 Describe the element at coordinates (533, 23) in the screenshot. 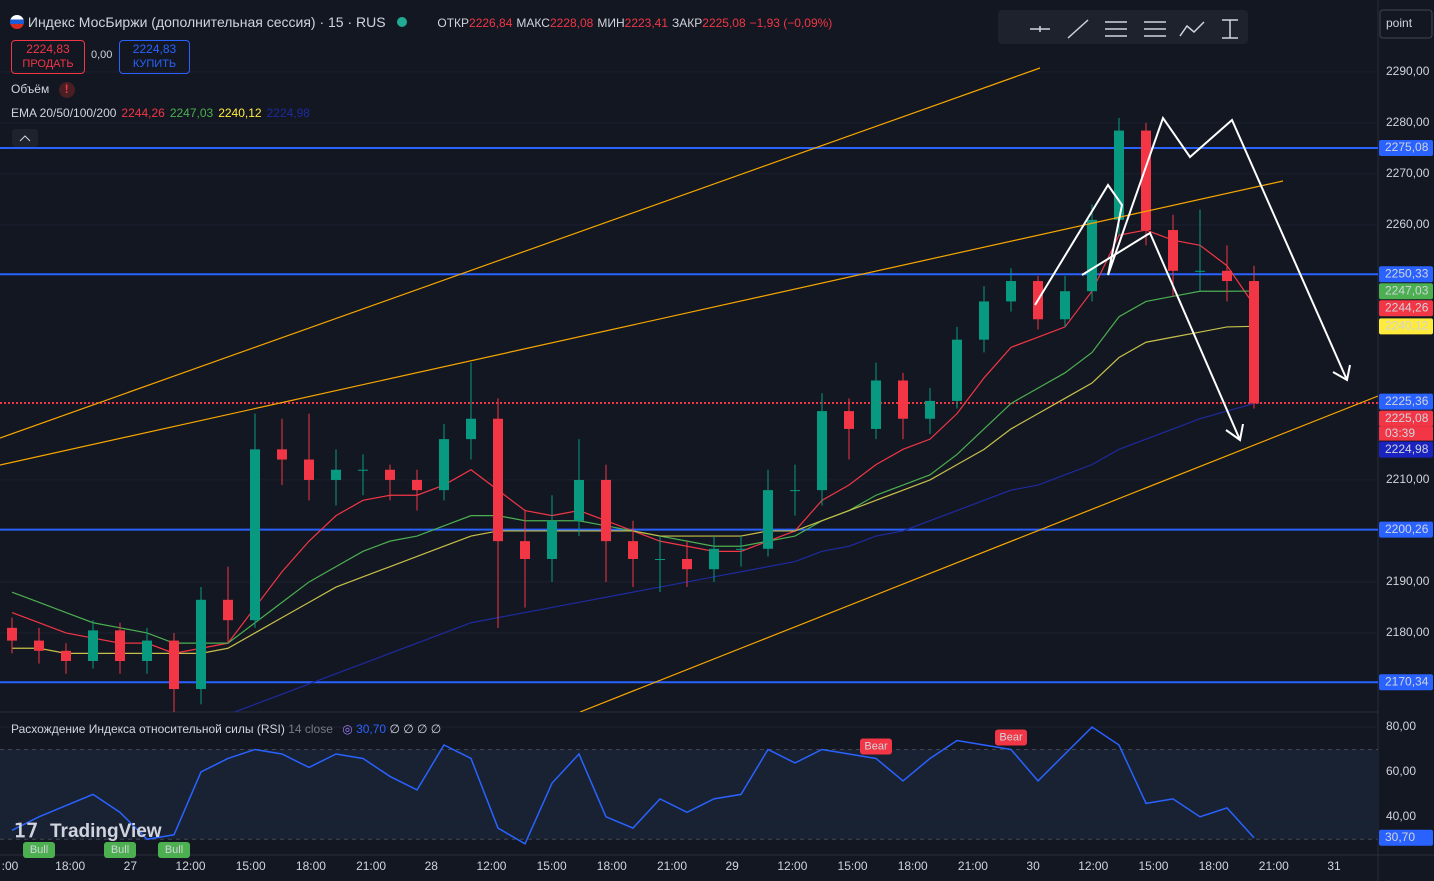

I see `ohlc-name: МАКС` at that location.